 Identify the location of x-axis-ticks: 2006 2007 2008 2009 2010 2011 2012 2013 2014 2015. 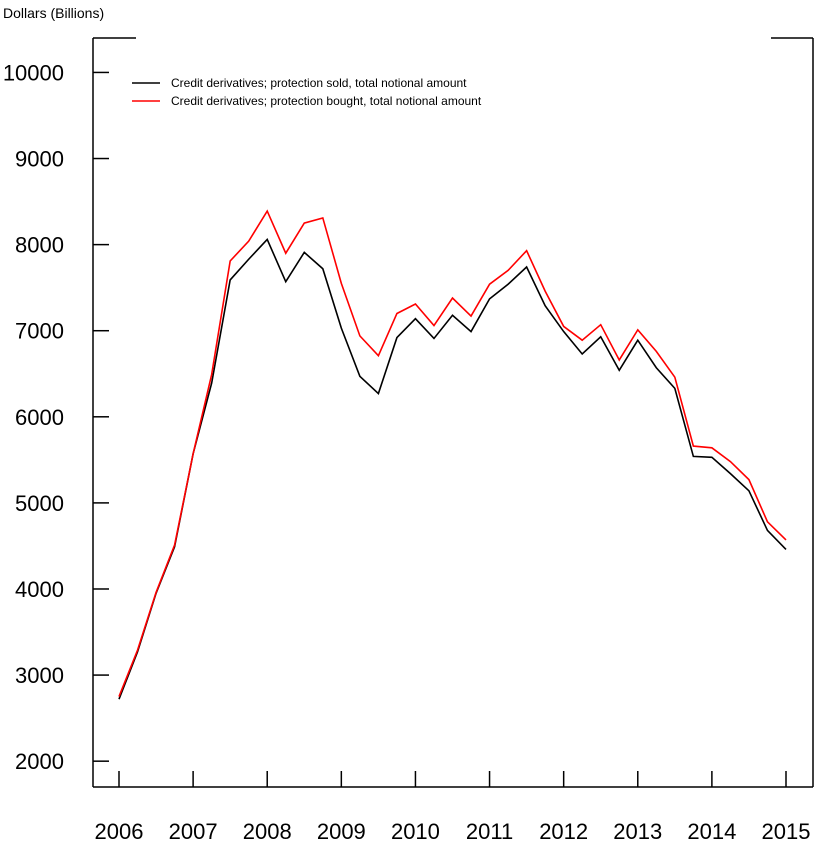
(453, 807).